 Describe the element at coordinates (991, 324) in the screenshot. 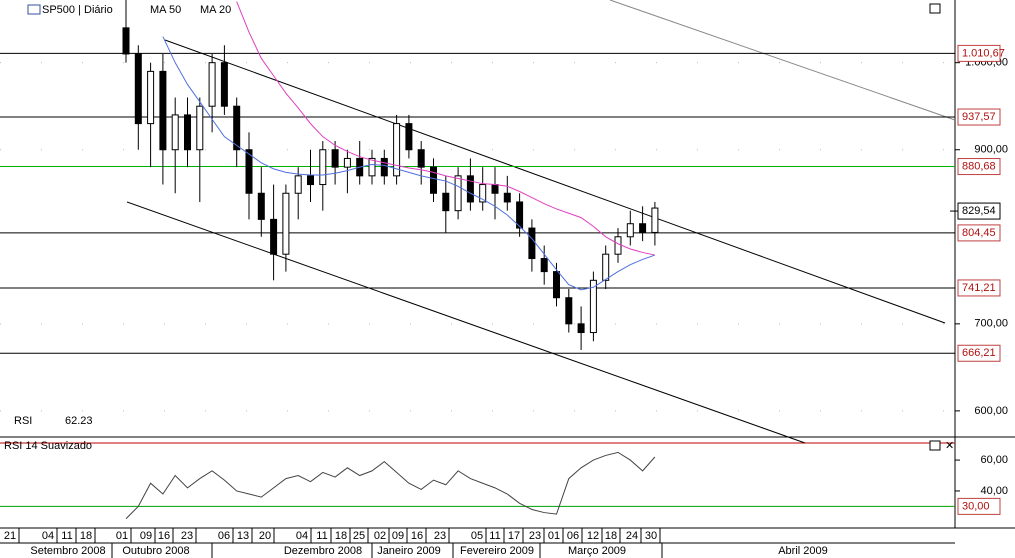

I see `y-tick-label: 700,00` at that location.